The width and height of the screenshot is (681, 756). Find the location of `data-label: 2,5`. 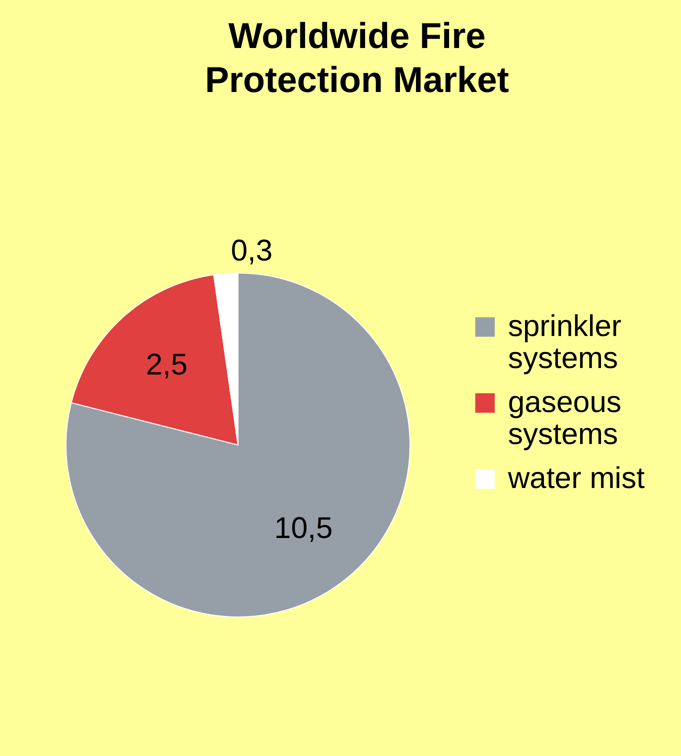

data-label: 2,5 is located at coordinates (167, 365).